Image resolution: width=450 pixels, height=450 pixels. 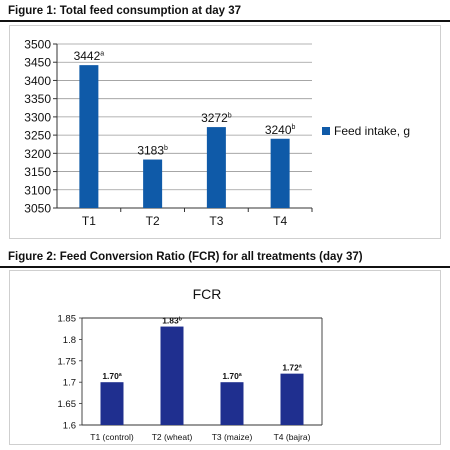 What do you see at coordinates (280, 221) in the screenshot?
I see `x-tick-label: T4` at bounding box center [280, 221].